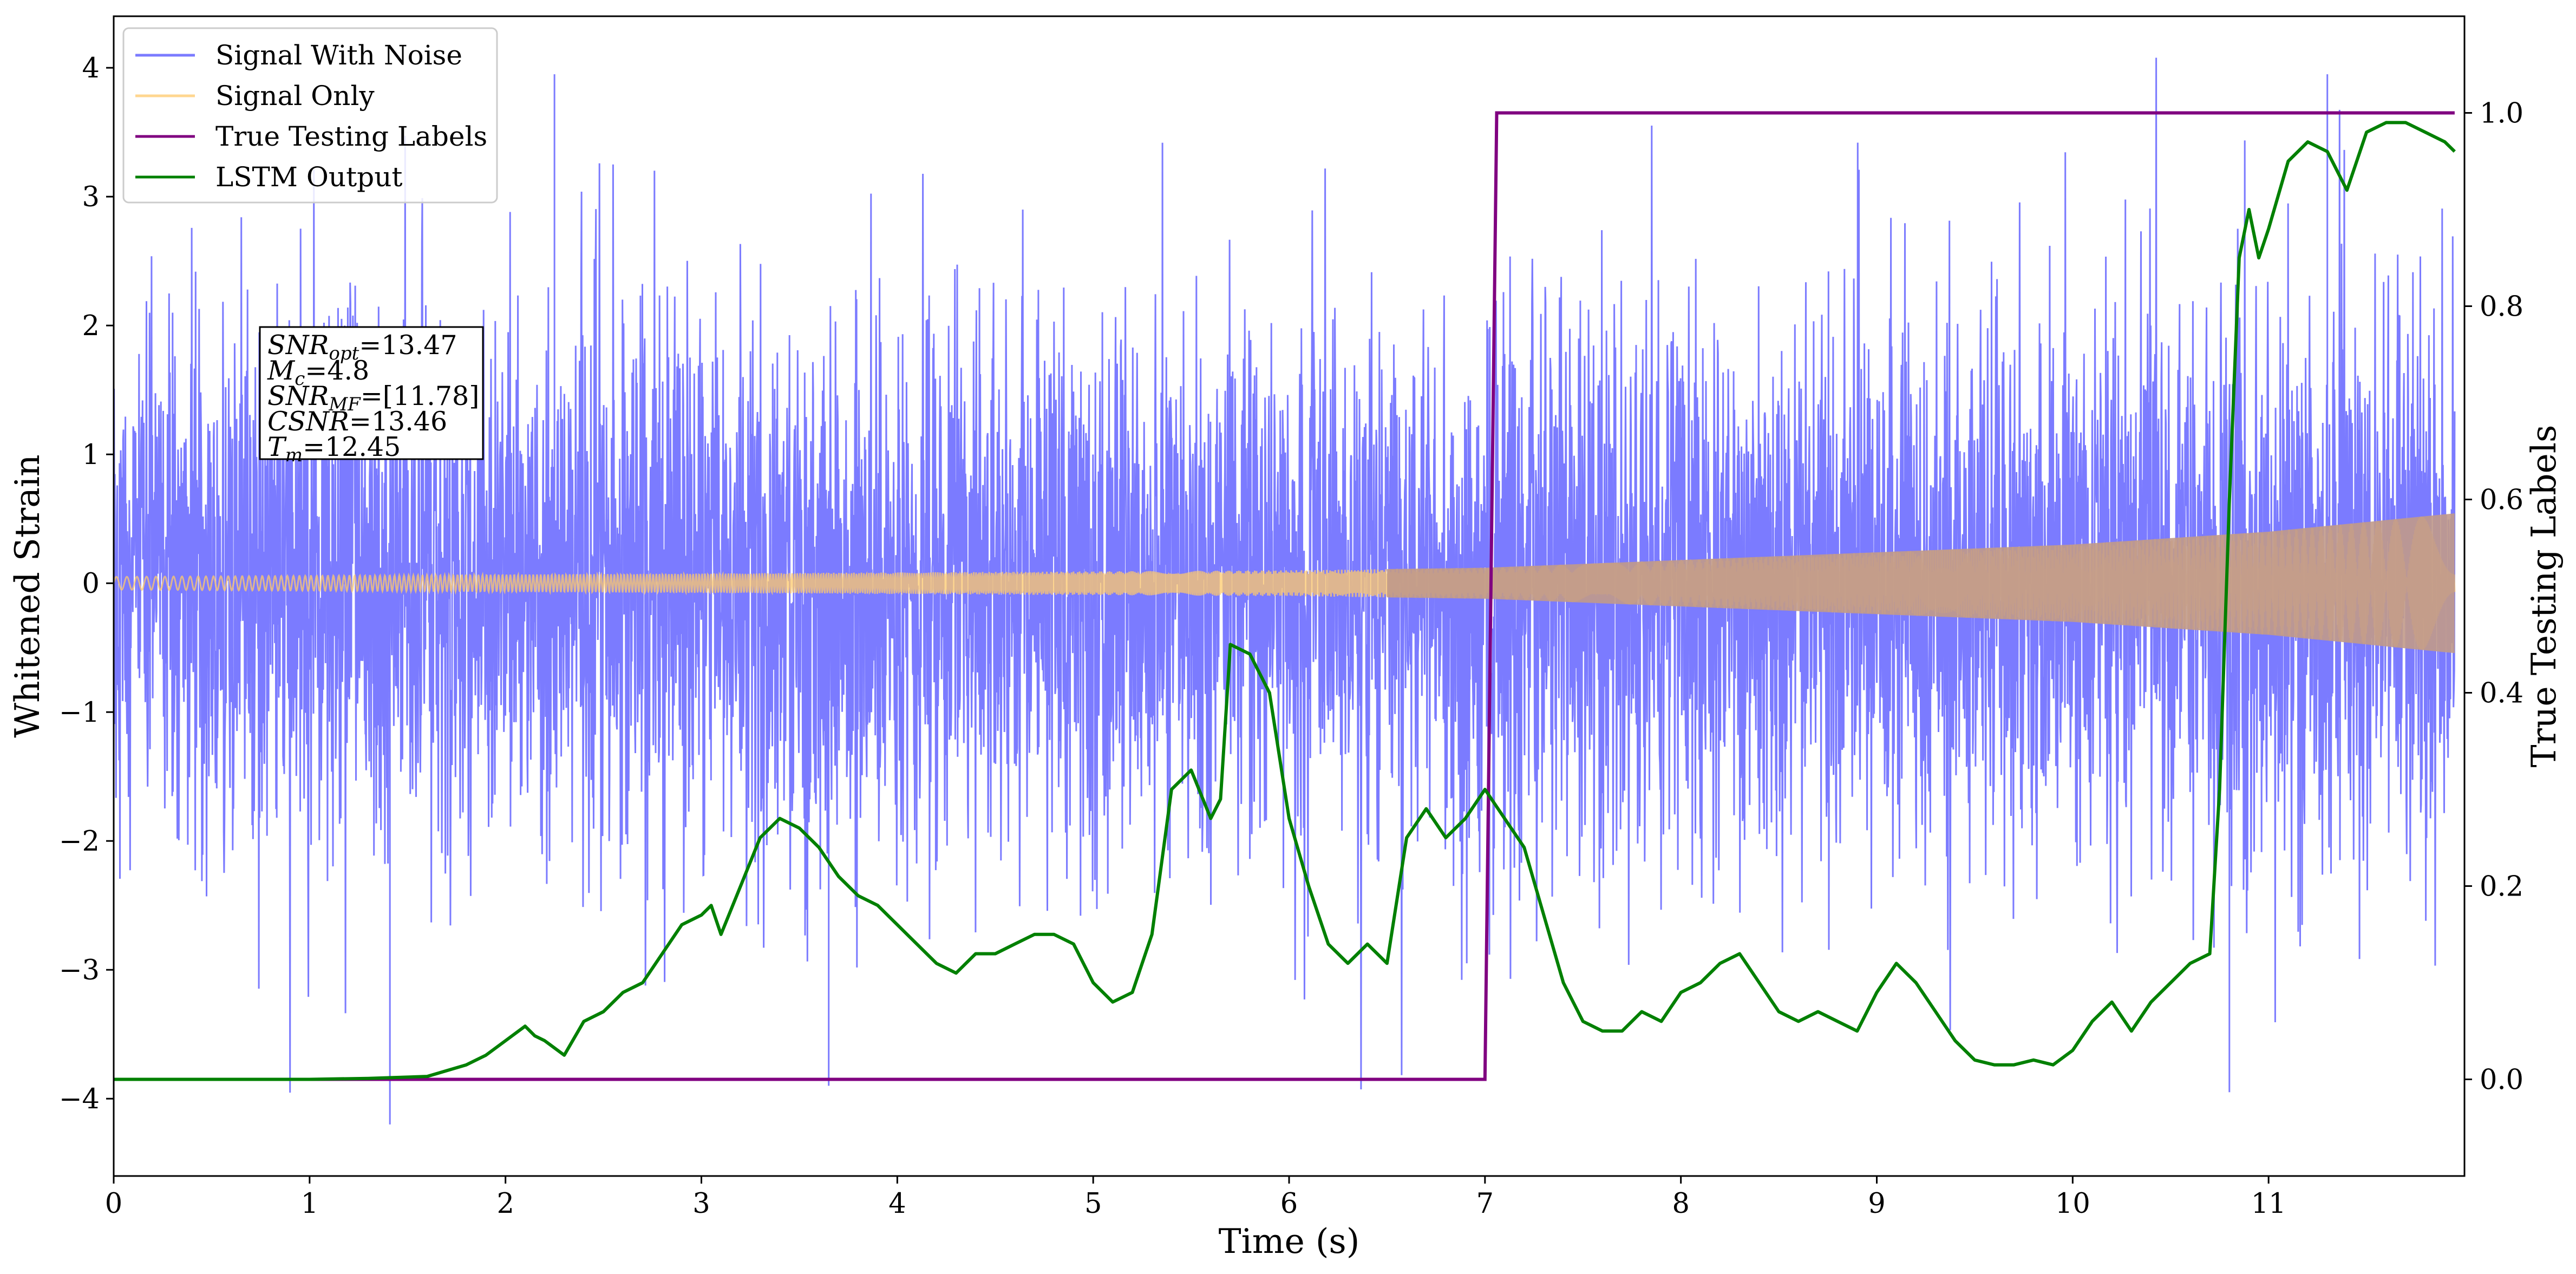 The height and width of the screenshot is (1274, 2576). What do you see at coordinates (505, 1204) in the screenshot?
I see `x-tick-label: 2` at bounding box center [505, 1204].